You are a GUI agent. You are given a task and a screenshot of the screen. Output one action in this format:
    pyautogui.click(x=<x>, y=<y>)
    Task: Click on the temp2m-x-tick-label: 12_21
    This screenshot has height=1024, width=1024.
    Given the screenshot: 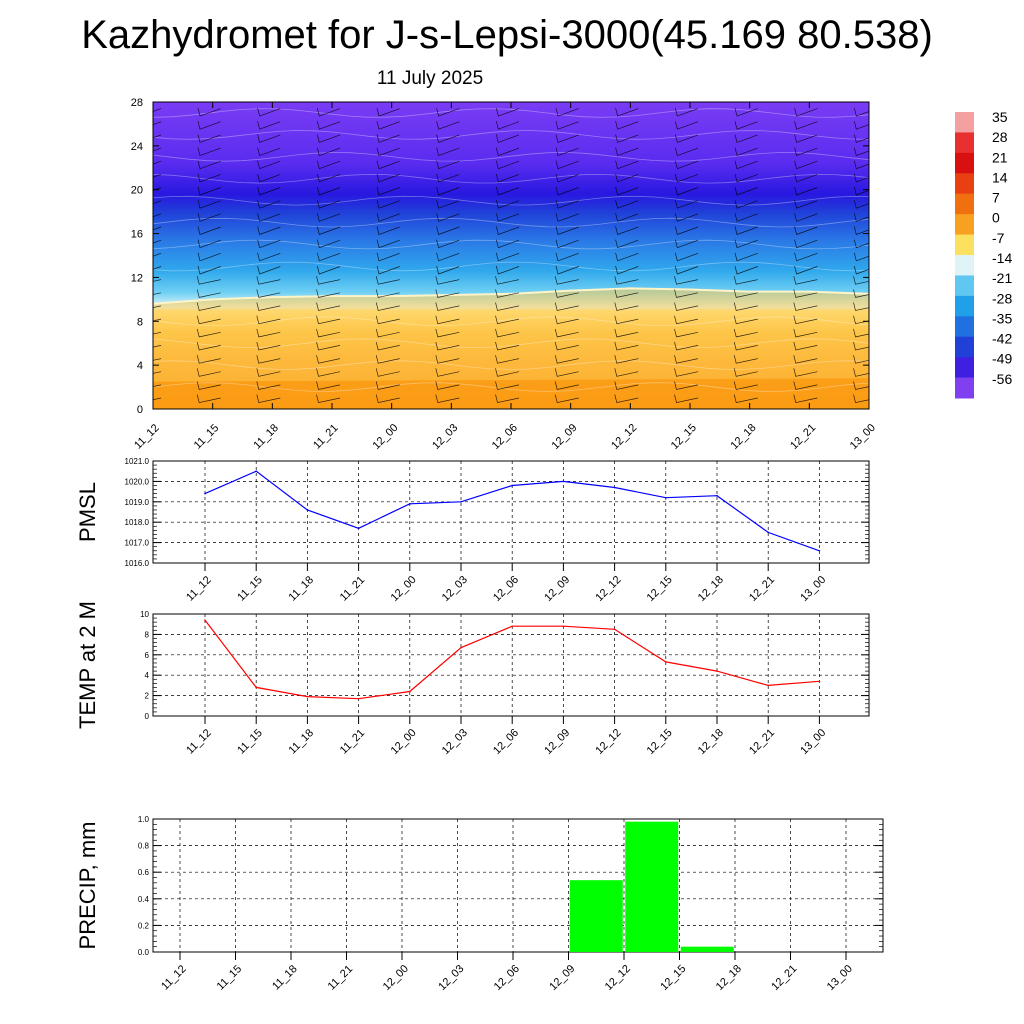 What is the action you would take?
    pyautogui.click(x=762, y=742)
    